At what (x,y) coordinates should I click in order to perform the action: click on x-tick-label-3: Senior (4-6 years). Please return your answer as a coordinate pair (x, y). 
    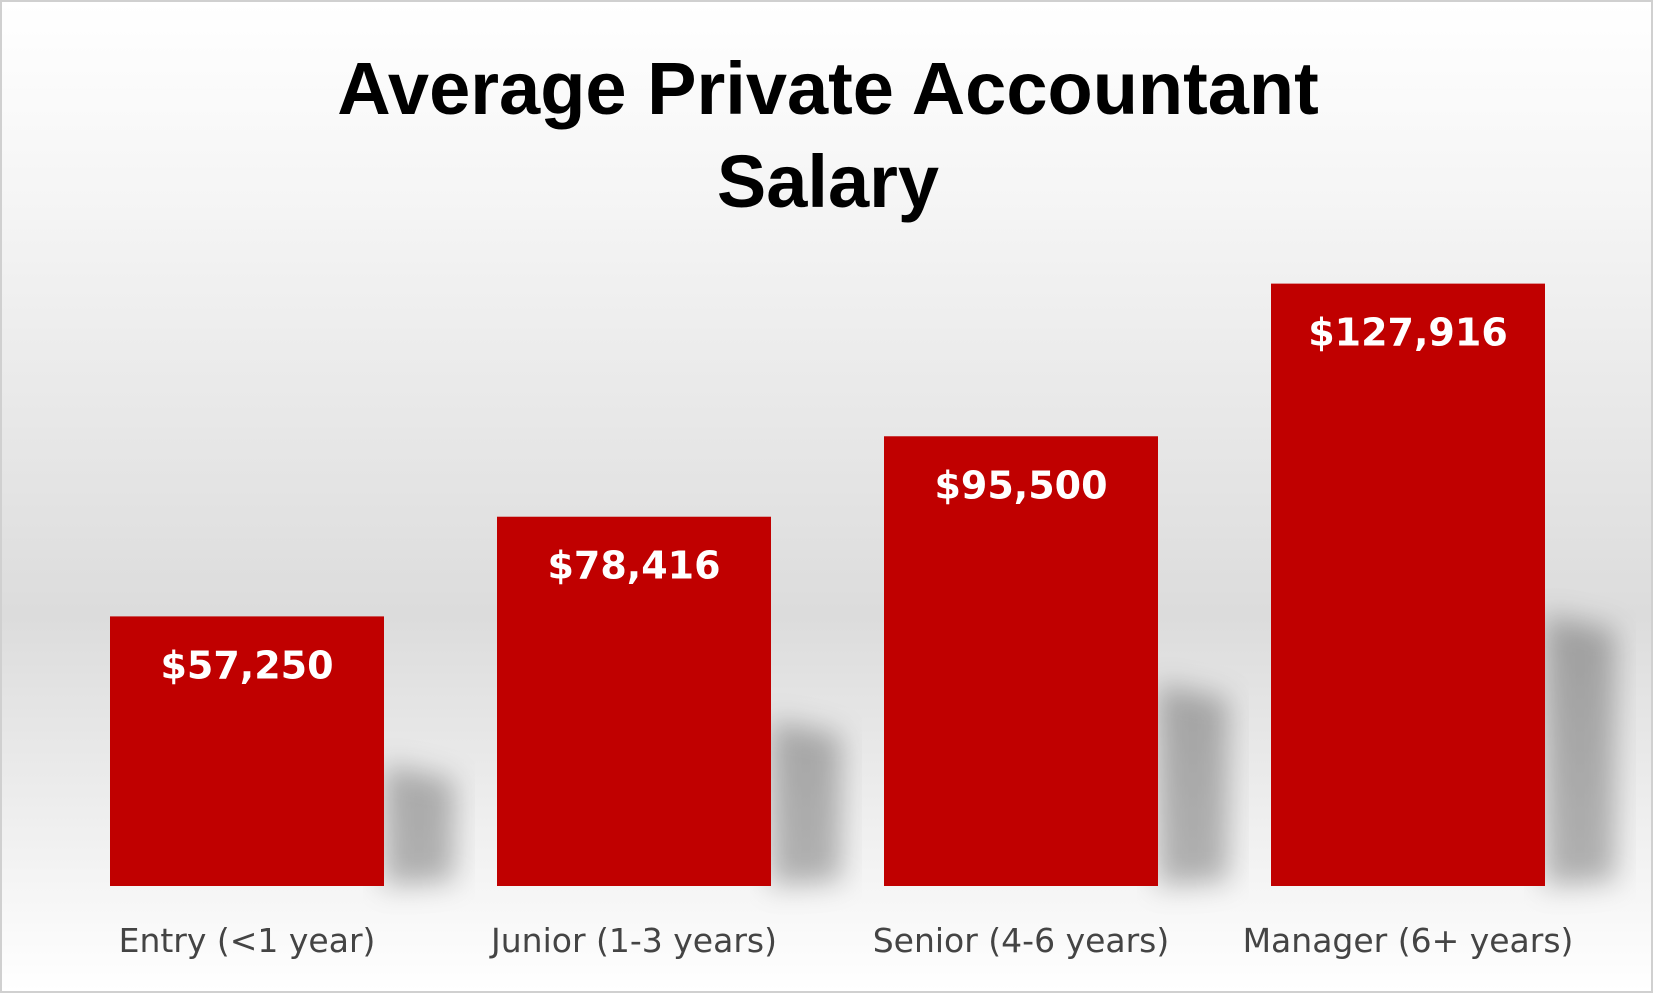
    Looking at the image, I should click on (1021, 940).